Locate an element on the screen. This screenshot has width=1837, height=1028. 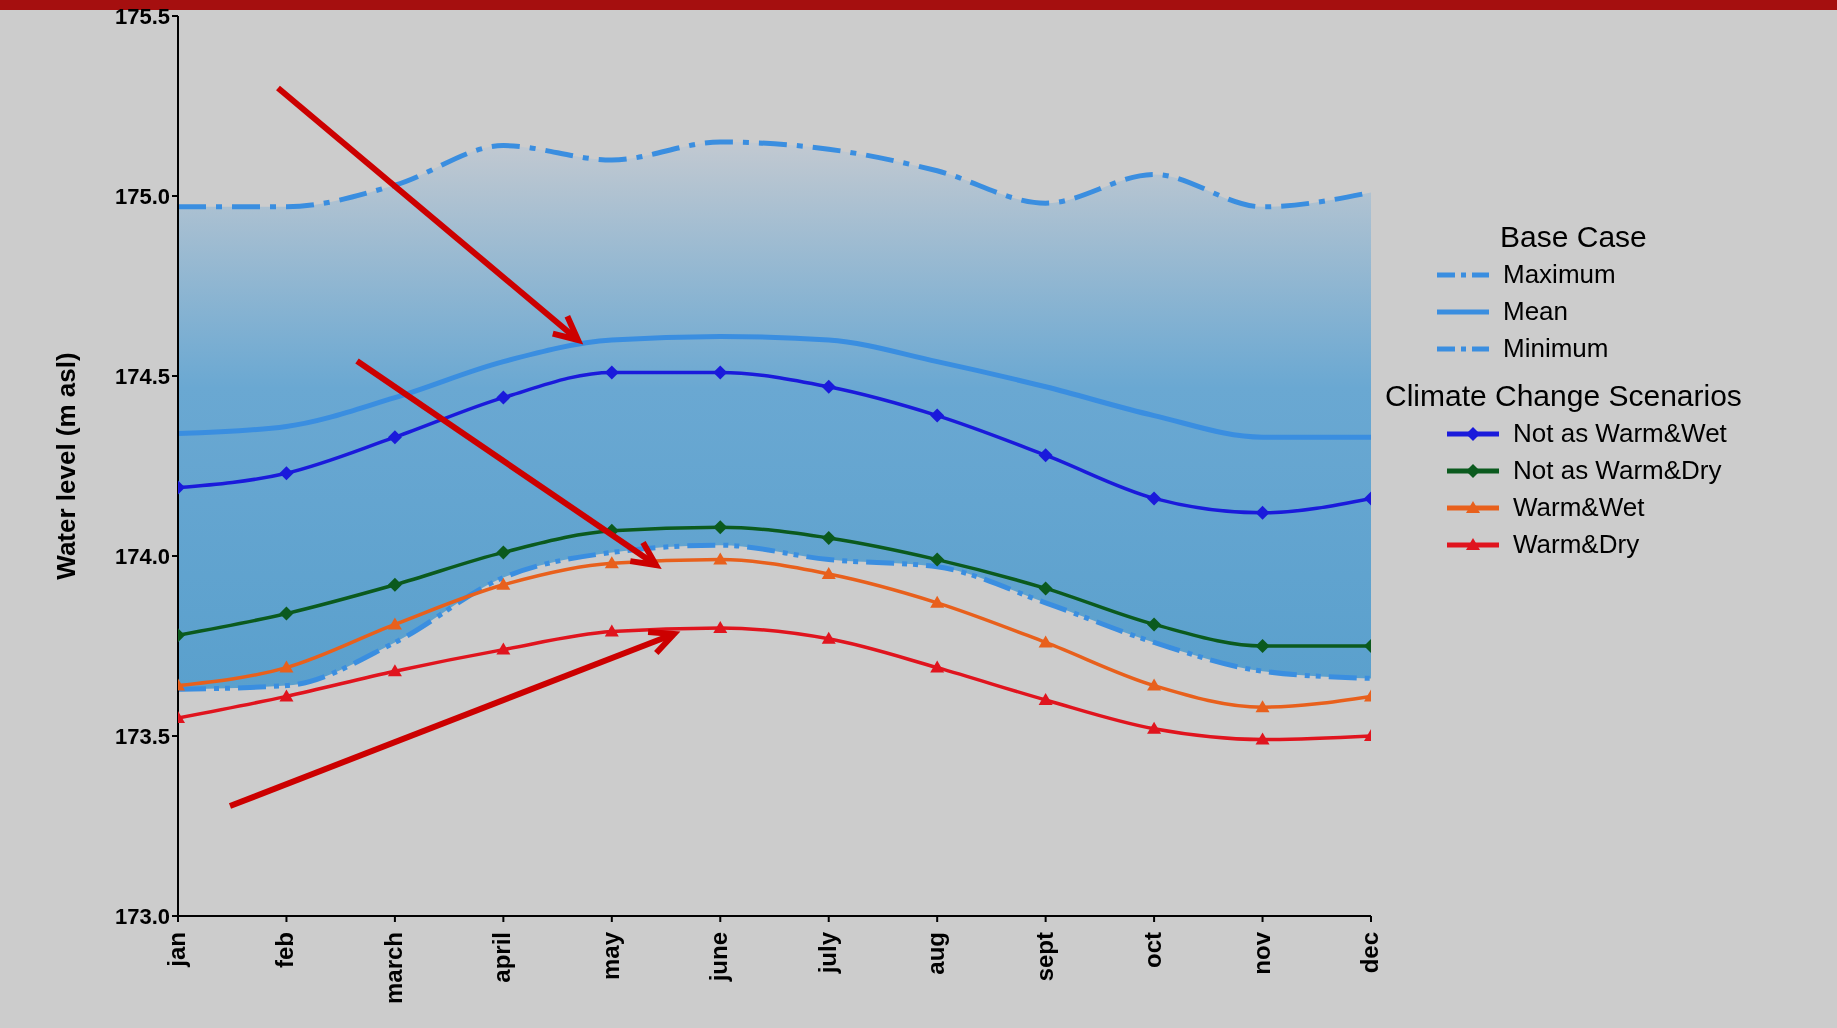
y-tick-label: 175.0 is located at coordinates (142, 196).